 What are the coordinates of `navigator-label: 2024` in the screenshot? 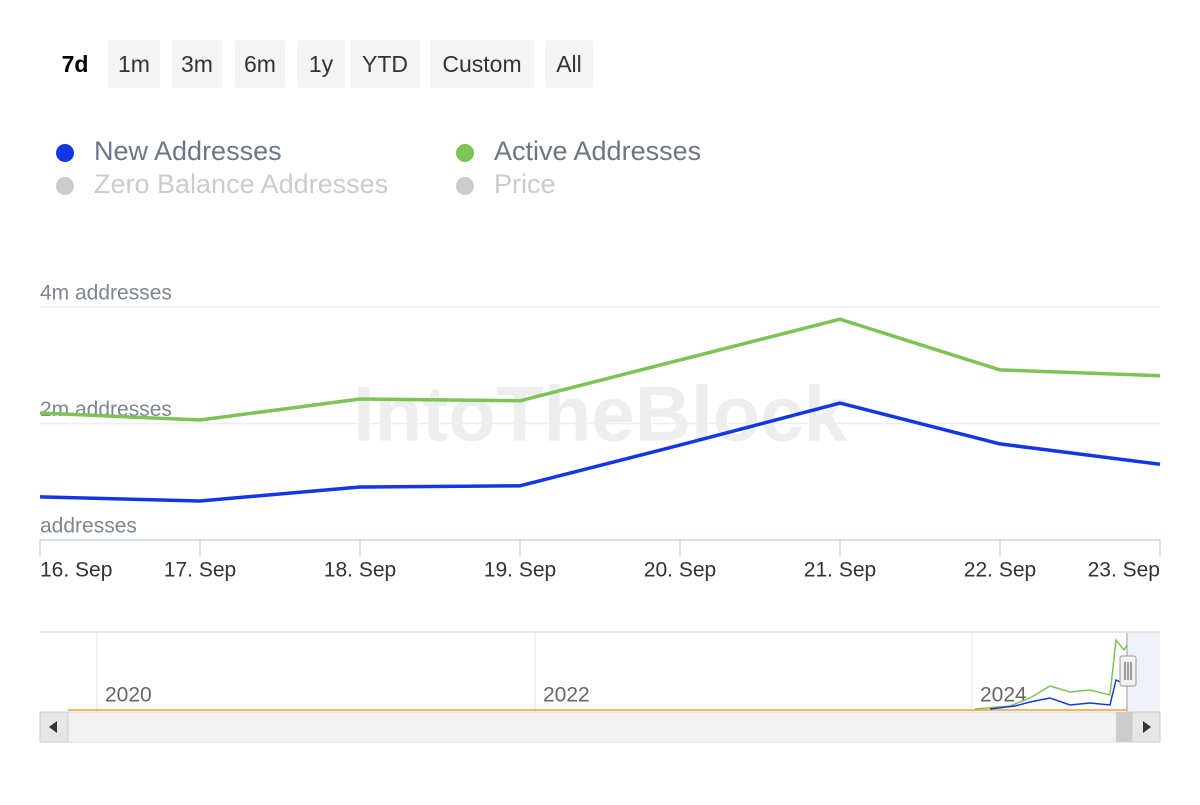 It's located at (1003, 695).